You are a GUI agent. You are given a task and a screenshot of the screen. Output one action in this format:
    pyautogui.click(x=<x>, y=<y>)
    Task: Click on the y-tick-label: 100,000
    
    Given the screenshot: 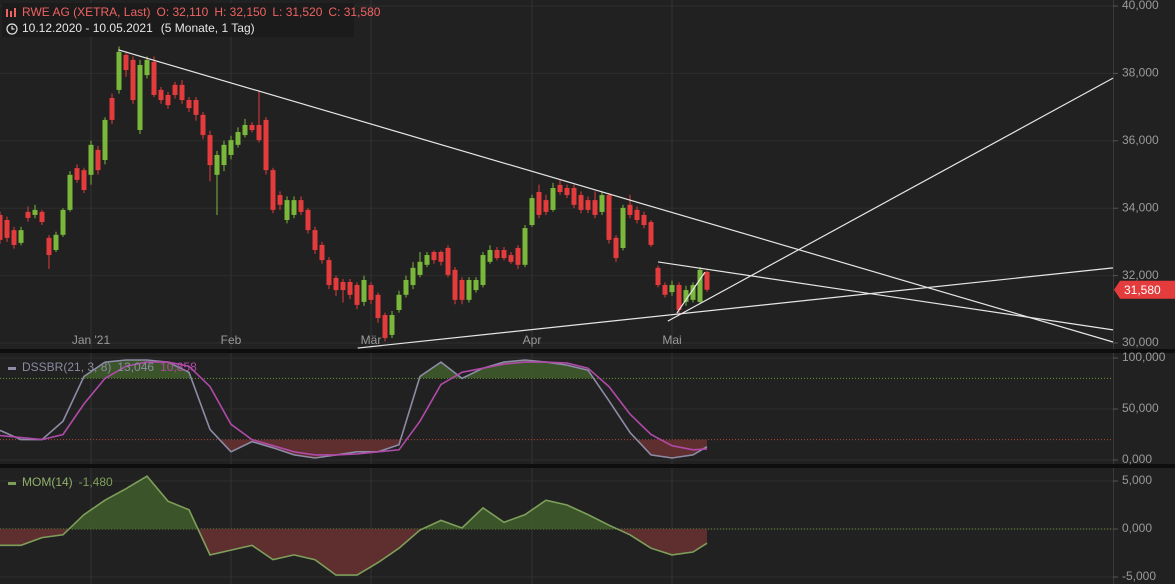 What is the action you would take?
    pyautogui.click(x=1144, y=357)
    